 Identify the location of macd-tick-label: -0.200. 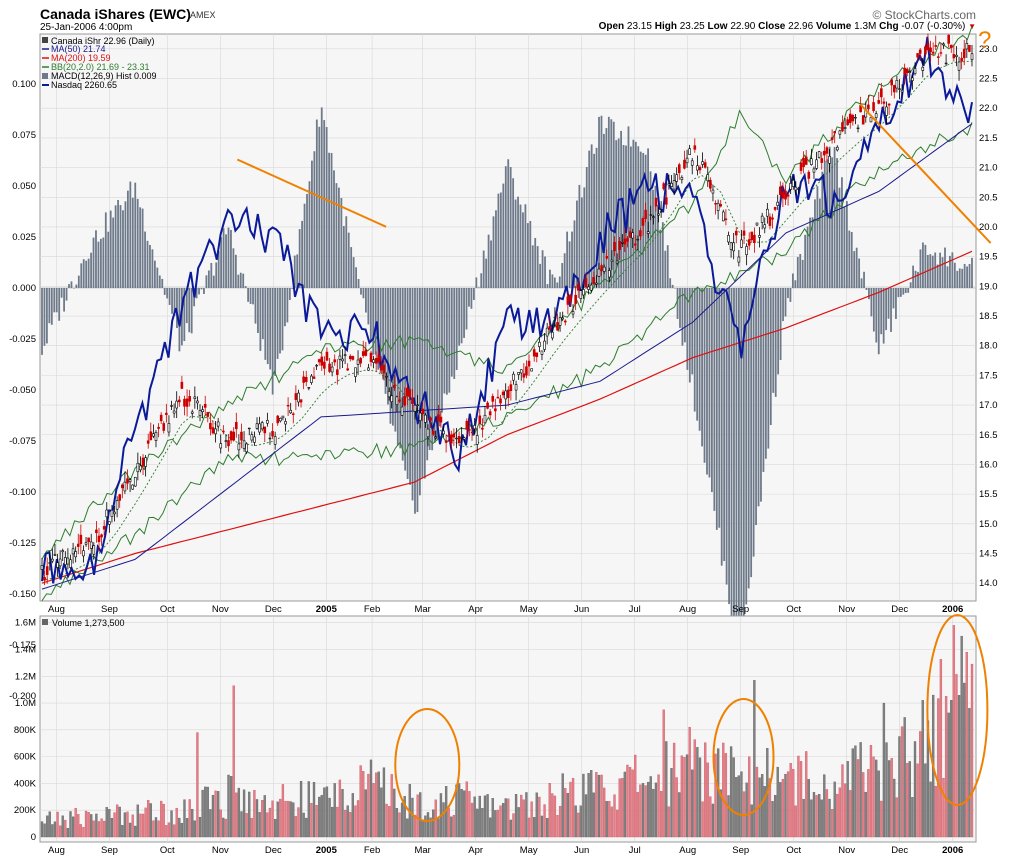
(22, 696).